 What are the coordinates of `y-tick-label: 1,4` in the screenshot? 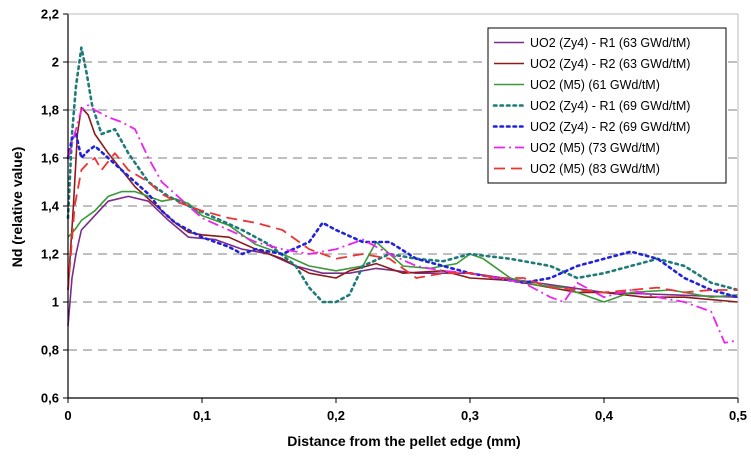 It's located at (50, 206).